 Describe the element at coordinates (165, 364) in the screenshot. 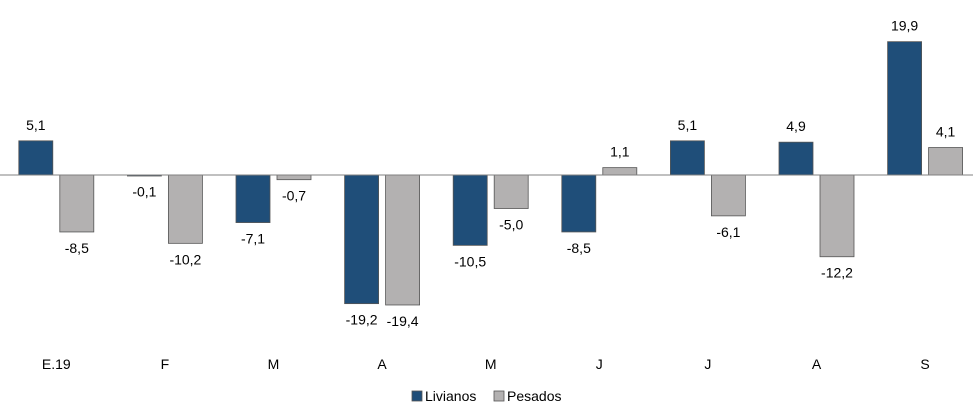

I see `category-label-1: F` at that location.